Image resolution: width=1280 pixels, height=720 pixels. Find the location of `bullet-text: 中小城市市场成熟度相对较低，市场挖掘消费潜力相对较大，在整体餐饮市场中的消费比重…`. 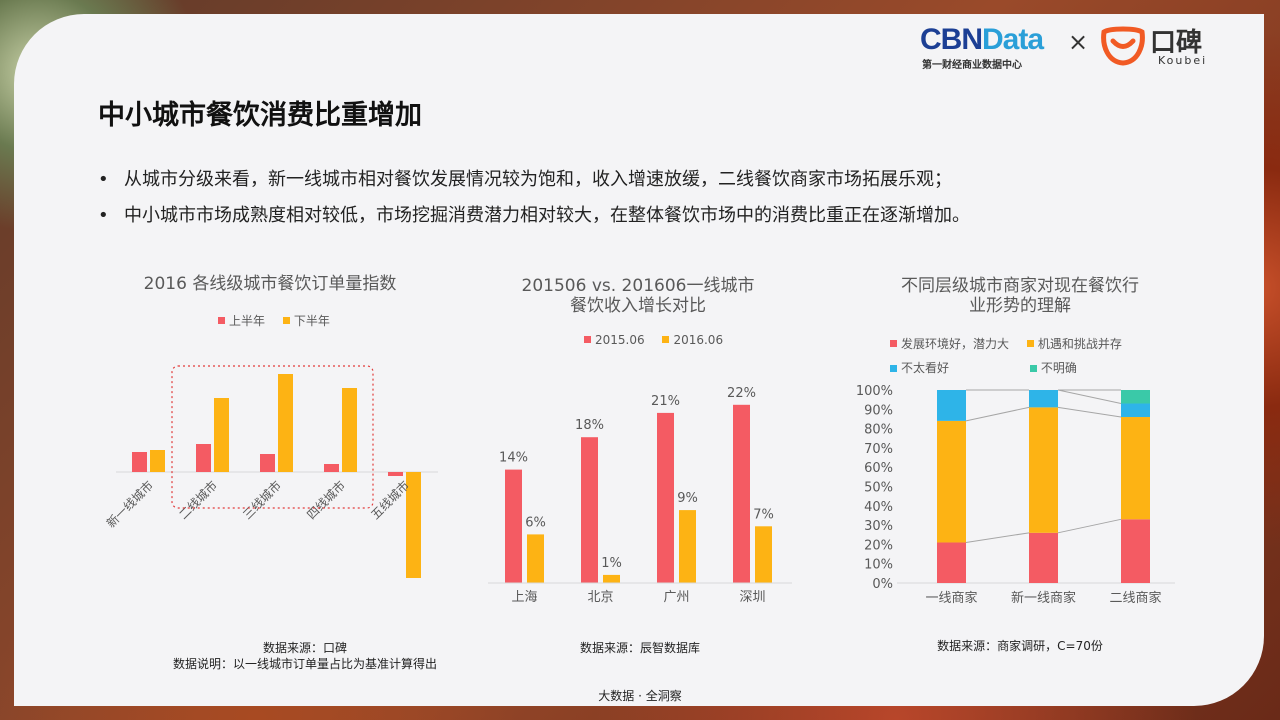

bullet-text: 中小城市市场成熟度相对较低，市场挖掘消费潜力相对较大，在整体餐饮市场中的消费比重… is located at coordinates (547, 215).